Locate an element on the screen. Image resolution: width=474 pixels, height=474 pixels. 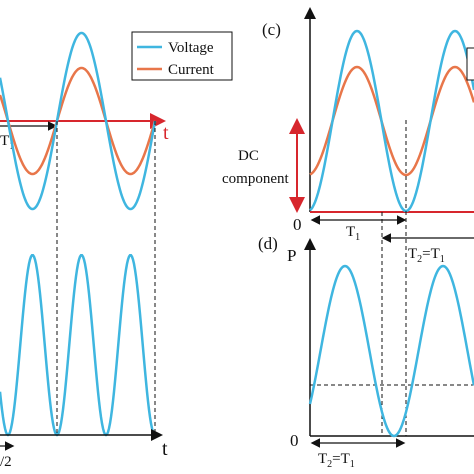
dc-label-line2: component is located at coordinates (255, 179).